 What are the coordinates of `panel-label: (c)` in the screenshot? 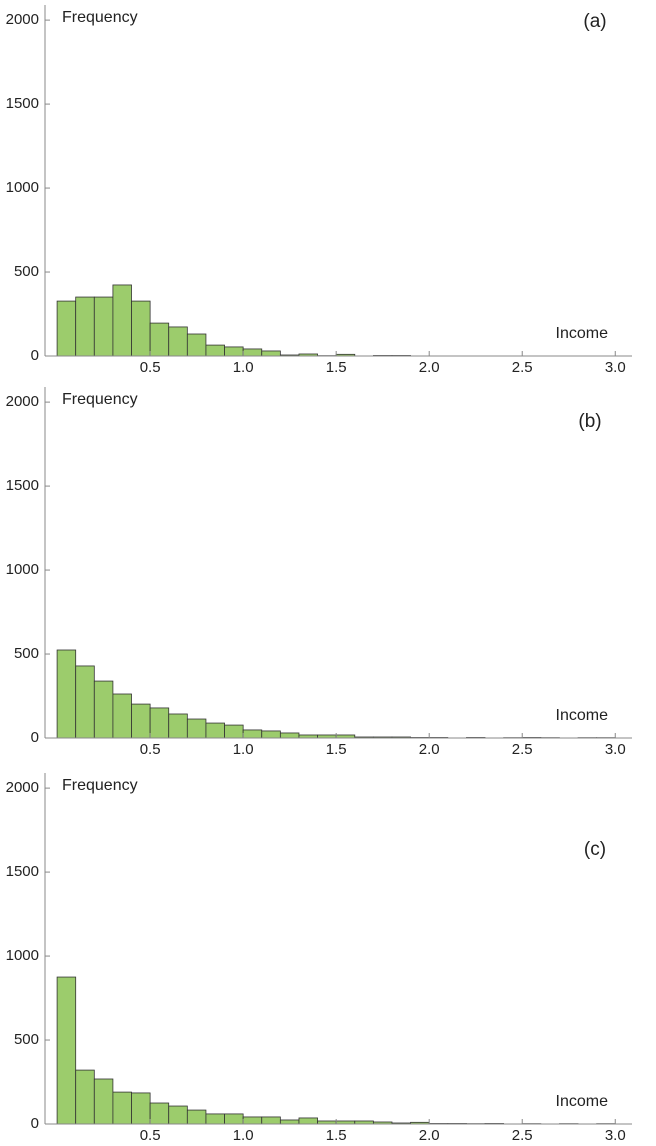 It's located at (595, 849).